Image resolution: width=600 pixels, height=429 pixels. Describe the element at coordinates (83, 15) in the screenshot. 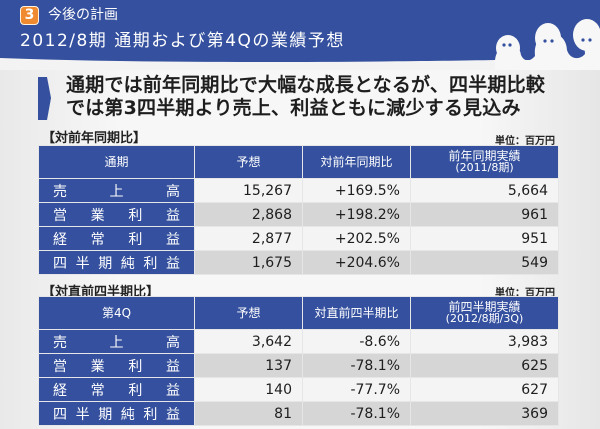

I see `section-title: 今後の計画` at that location.